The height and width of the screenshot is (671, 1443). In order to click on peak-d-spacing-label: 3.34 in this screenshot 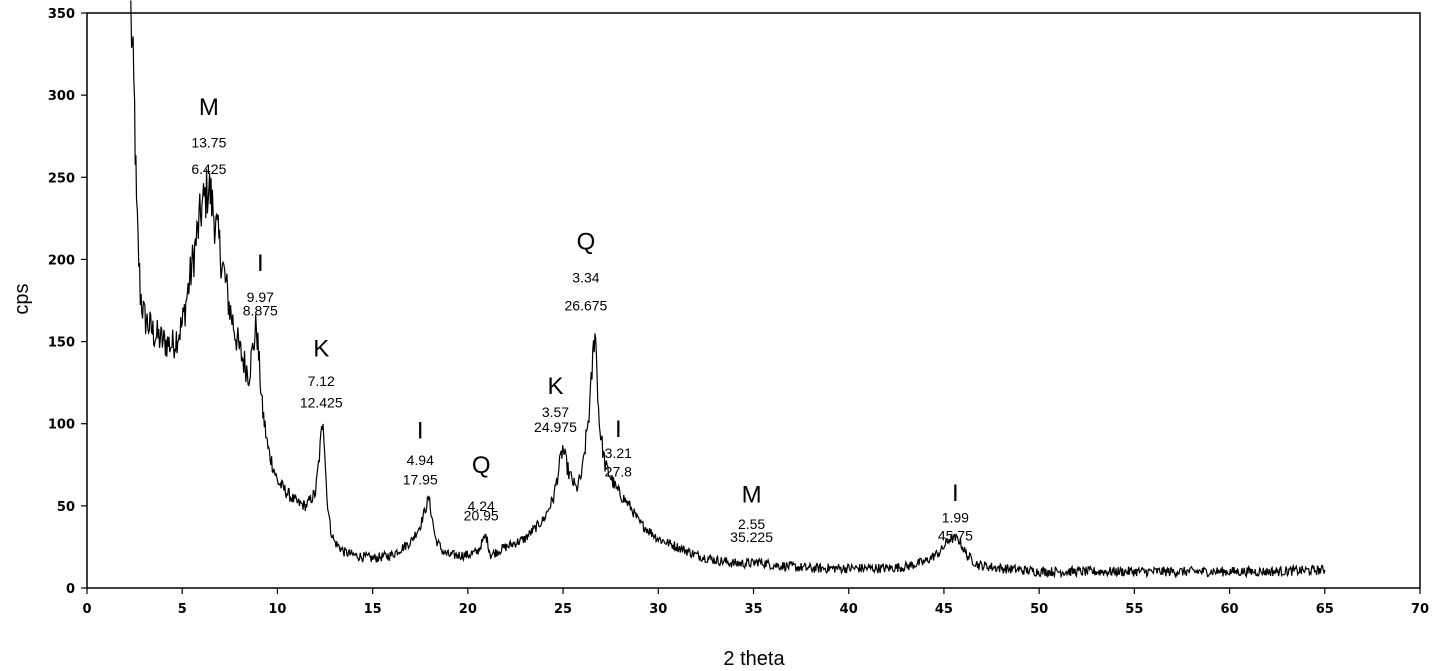, I will do `click(585, 277)`.